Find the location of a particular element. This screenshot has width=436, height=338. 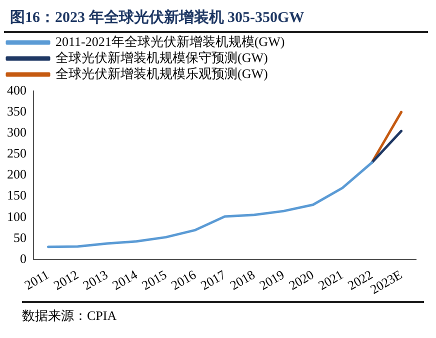

x-tick-label: 2021 is located at coordinates (331, 279).